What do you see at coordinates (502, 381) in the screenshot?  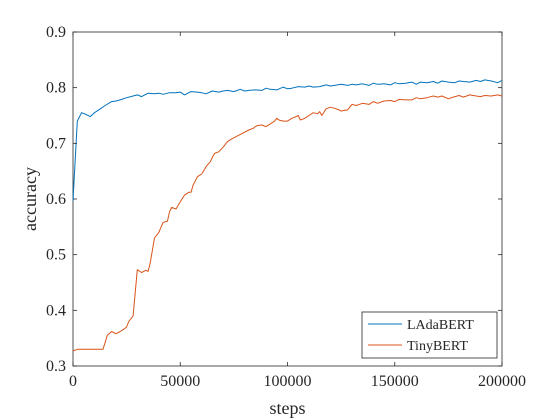 I see `x-tick-label: 200000` at bounding box center [502, 381].